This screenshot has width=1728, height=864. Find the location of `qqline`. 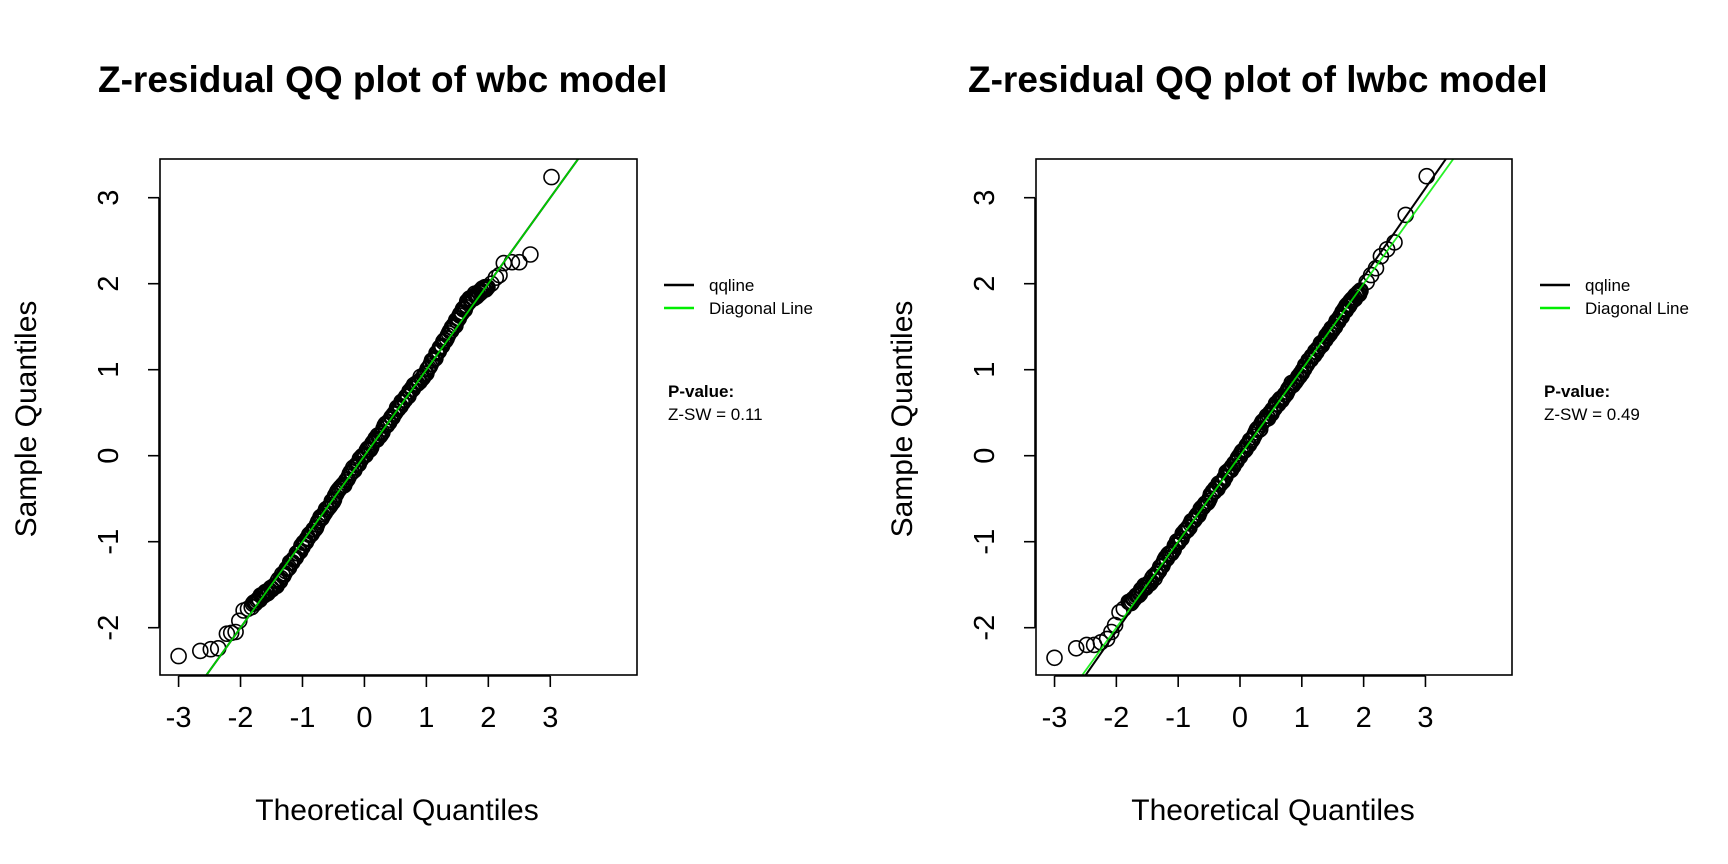

qqline is located at coordinates (1266, 417).